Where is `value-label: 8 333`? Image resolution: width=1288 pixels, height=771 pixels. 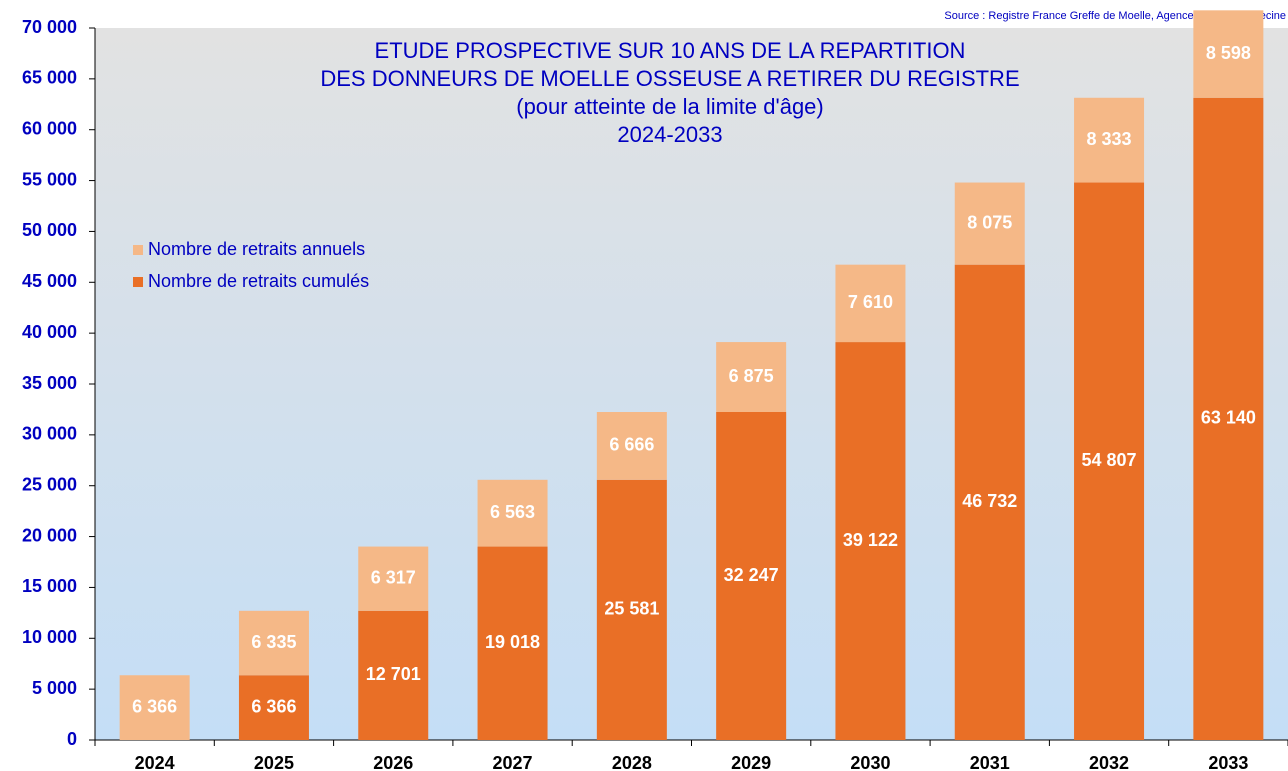 value-label: 8 333 is located at coordinates (1109, 139).